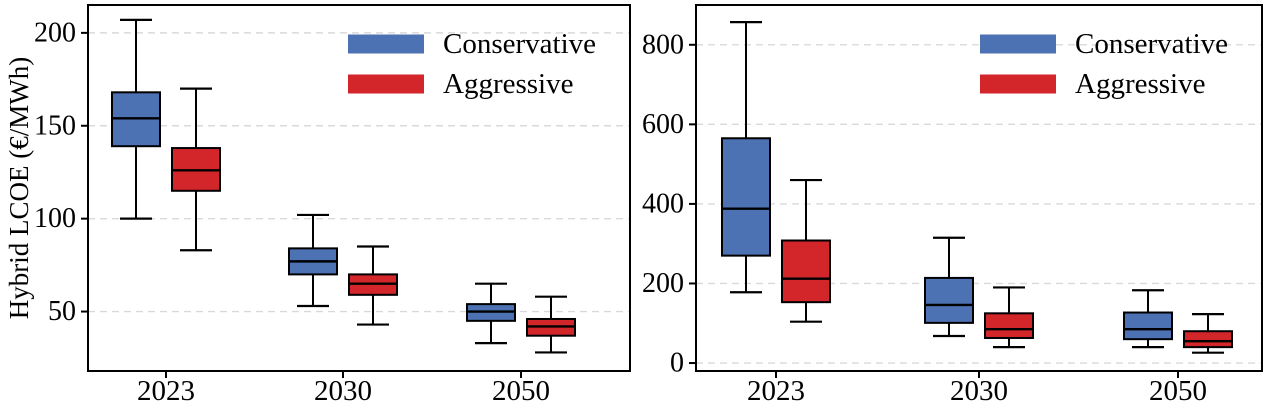 The image size is (1268, 407). Describe the element at coordinates (663, 44) in the screenshot. I see `y-tick-label: 800` at that location.